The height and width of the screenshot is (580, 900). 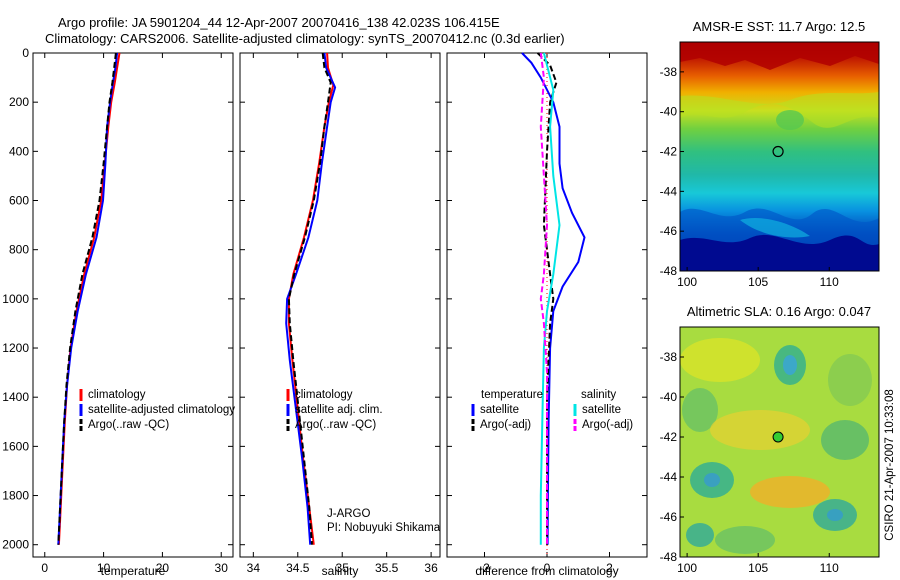 I want to click on temp-xtick-label: 30, so click(x=222, y=568).